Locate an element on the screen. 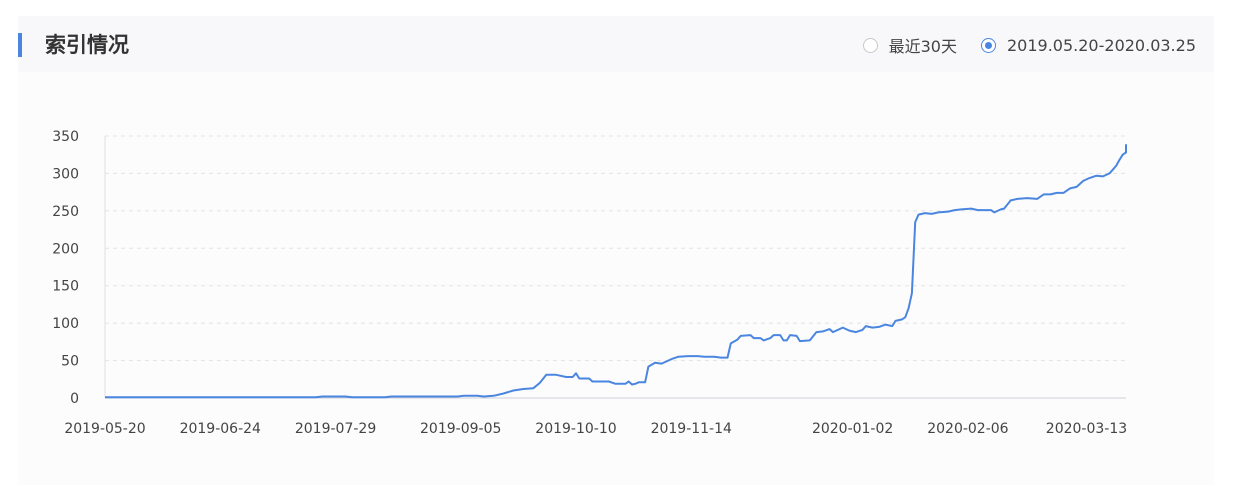 The width and height of the screenshot is (1237, 485). range-option-custom-range: 2019.05.20-2020.03.25 is located at coordinates (1088, 45).